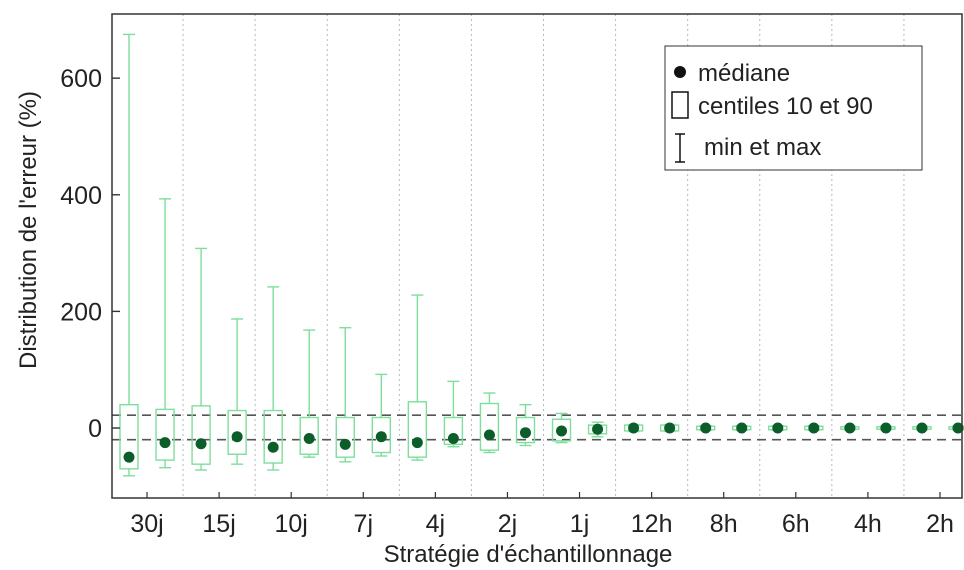 Image resolution: width=964 pixels, height=570 pixels. I want to click on x-tick-label: 2h, so click(940, 524).